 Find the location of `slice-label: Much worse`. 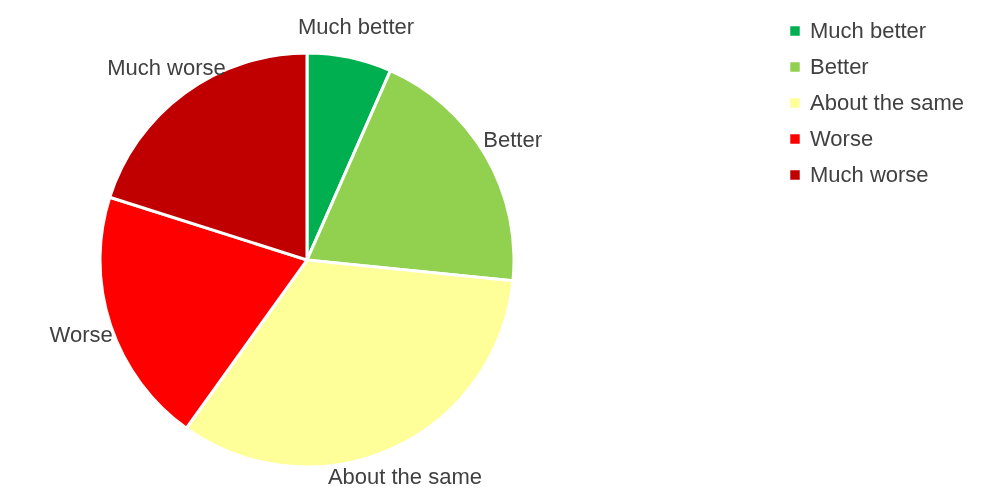

slice-label: Much worse is located at coordinates (166, 67).